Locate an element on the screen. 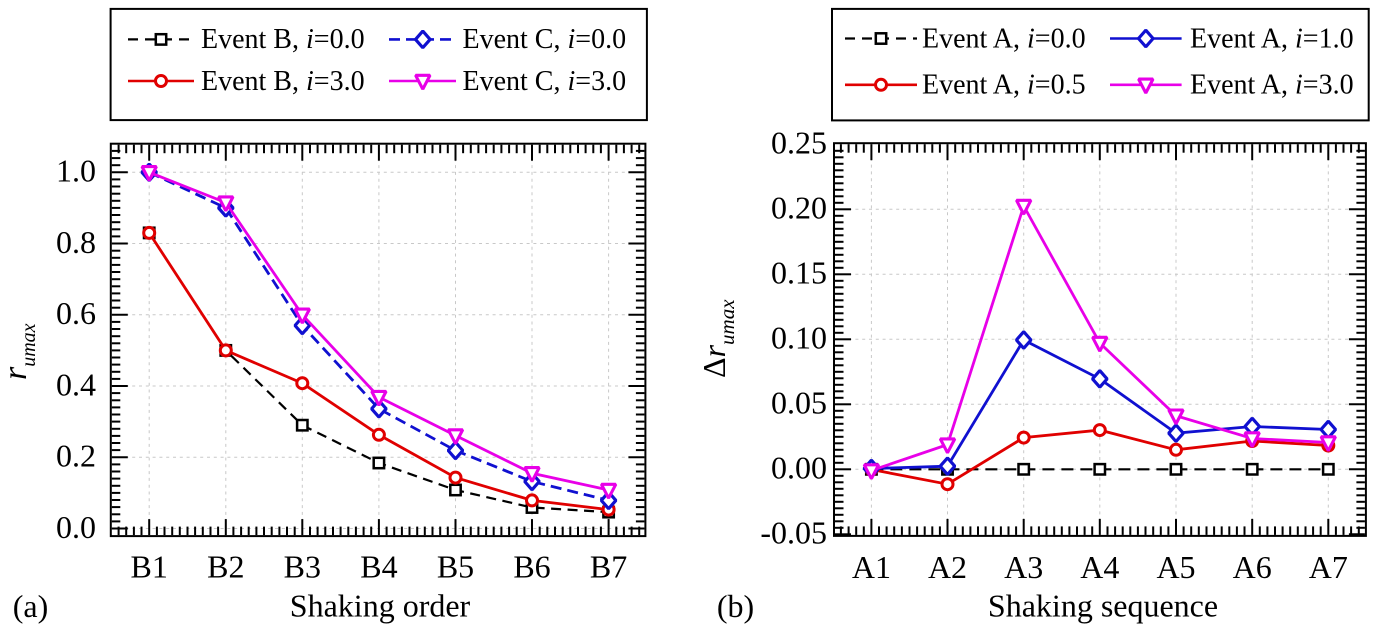  svg-text: -0.05 is located at coordinates (793, 533).